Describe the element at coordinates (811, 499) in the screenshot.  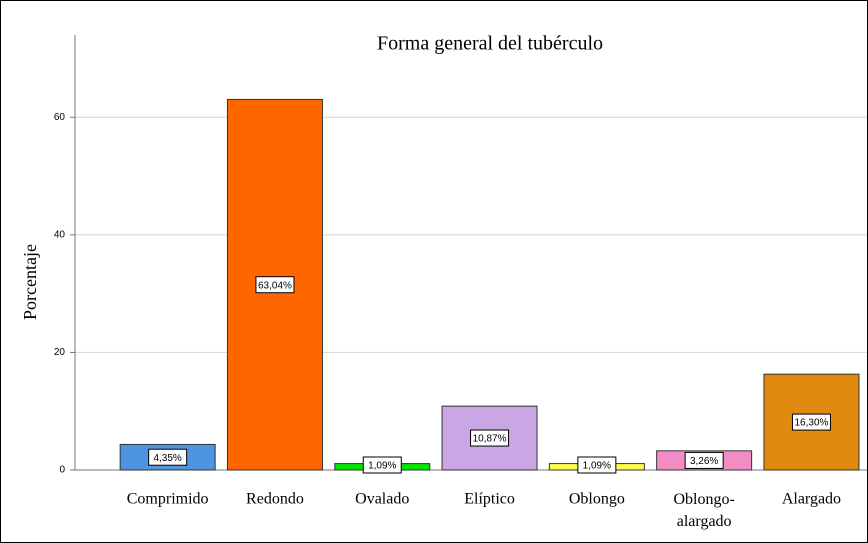
I see `x-tick-label: Alargado` at that location.